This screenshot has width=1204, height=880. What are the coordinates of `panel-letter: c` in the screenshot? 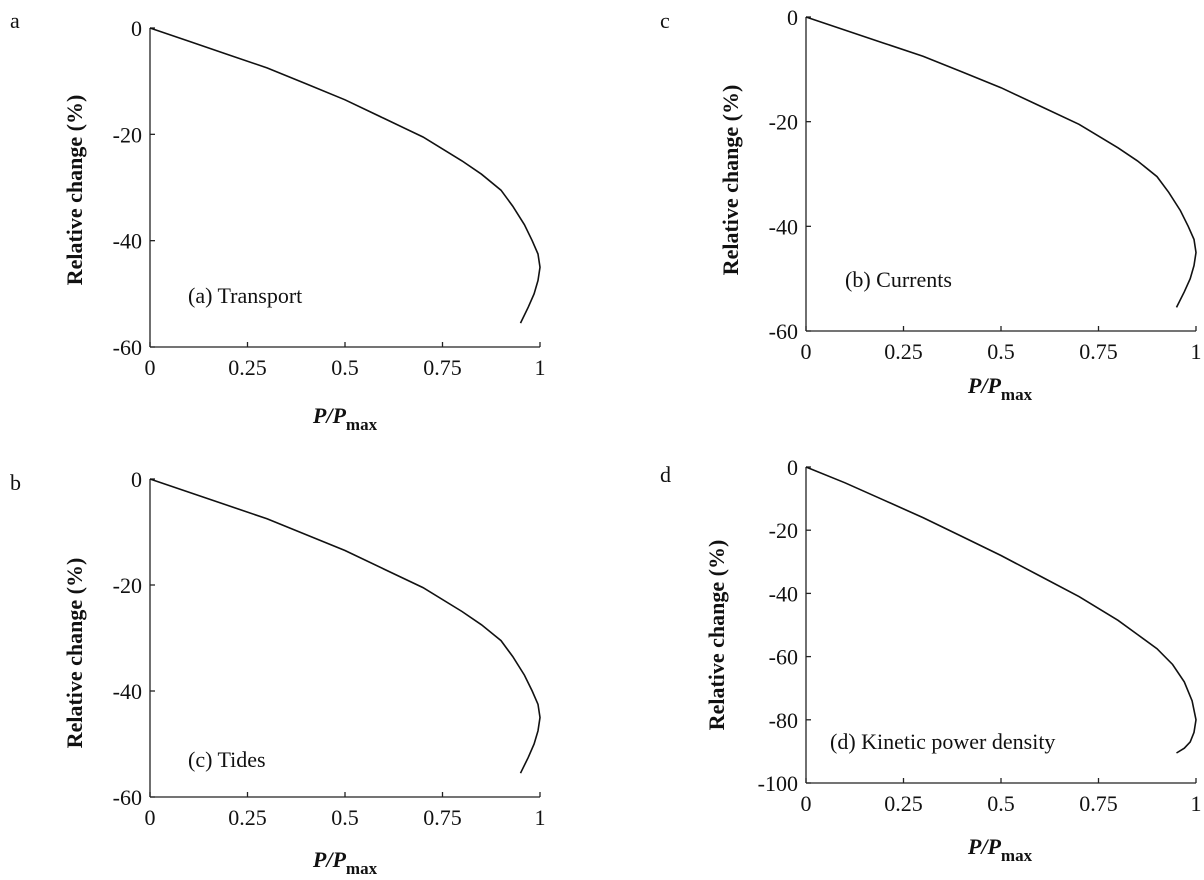 It's located at (665, 20).